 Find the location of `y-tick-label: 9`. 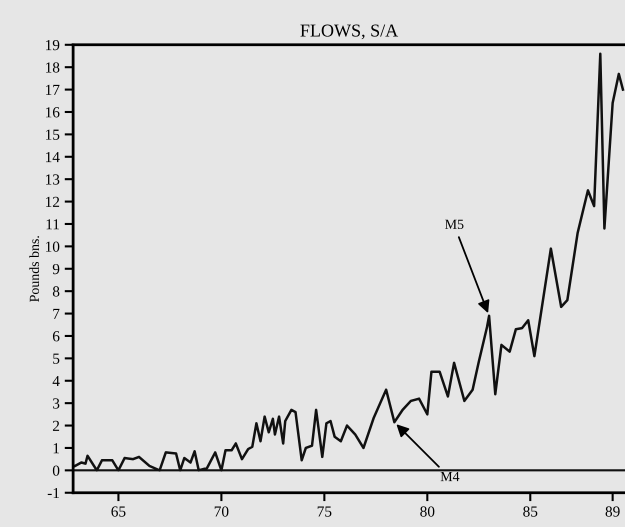

y-tick-label: 9 is located at coordinates (56, 269).